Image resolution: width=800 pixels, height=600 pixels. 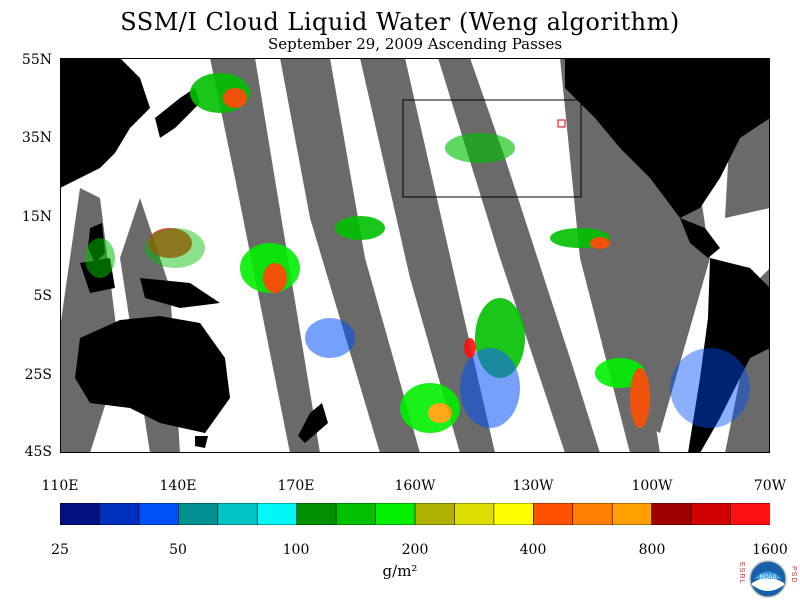 I want to click on land-new-guinea, so click(x=180, y=293).